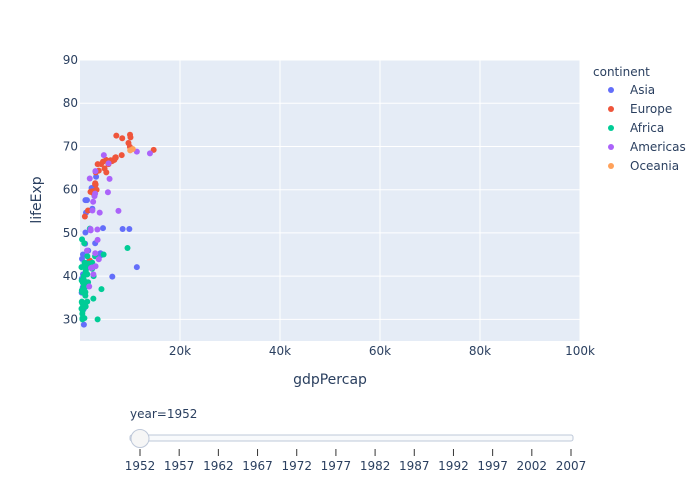  I want to click on x-tick-label: 60k, so click(380, 351).